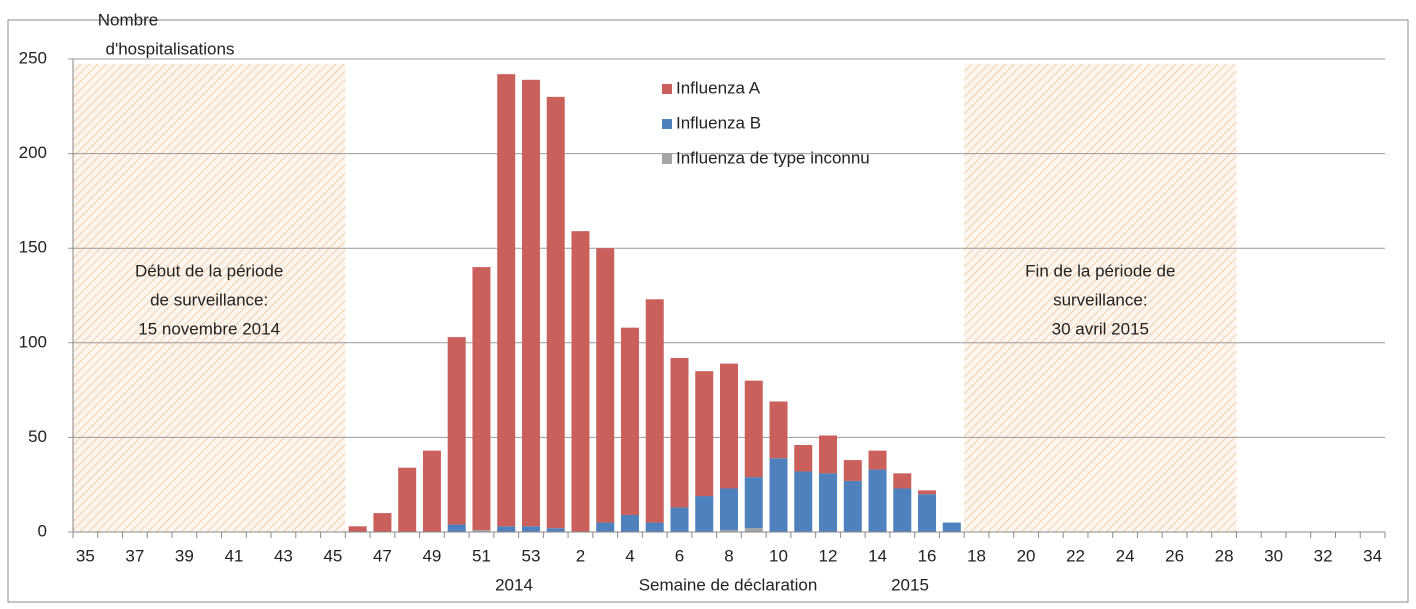 This screenshot has height=609, width=1416. I want to click on region-label: surveillance:, so click(1100, 299).